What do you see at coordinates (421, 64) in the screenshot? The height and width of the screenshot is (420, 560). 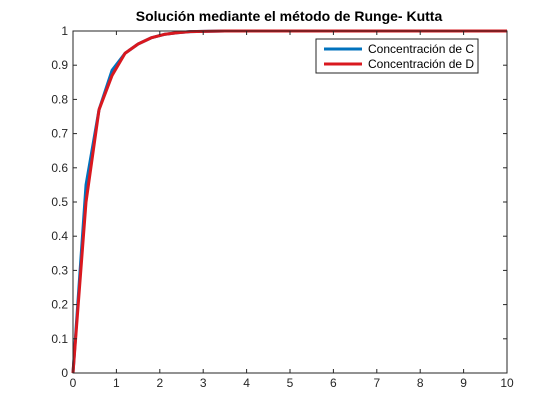 I see `legend-label-2: Concentración de D` at bounding box center [421, 64].